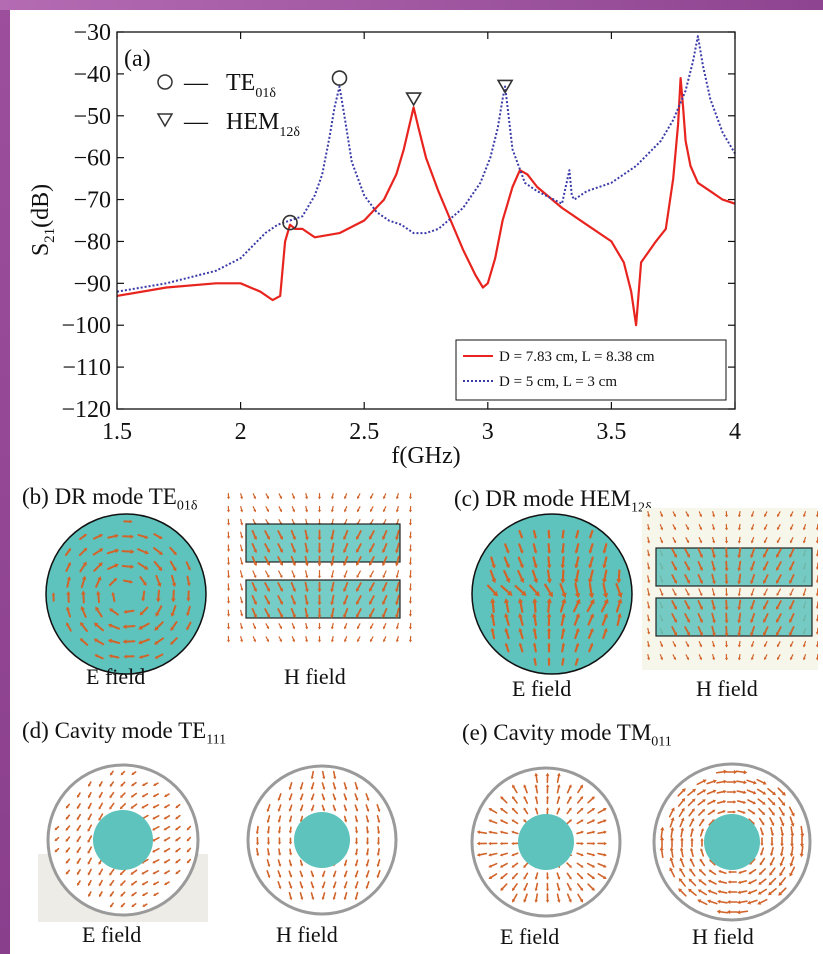 The width and height of the screenshot is (823, 954). Describe the element at coordinates (252, 122) in the screenshot. I see `marker-legend-label-2: HEM` at that location.